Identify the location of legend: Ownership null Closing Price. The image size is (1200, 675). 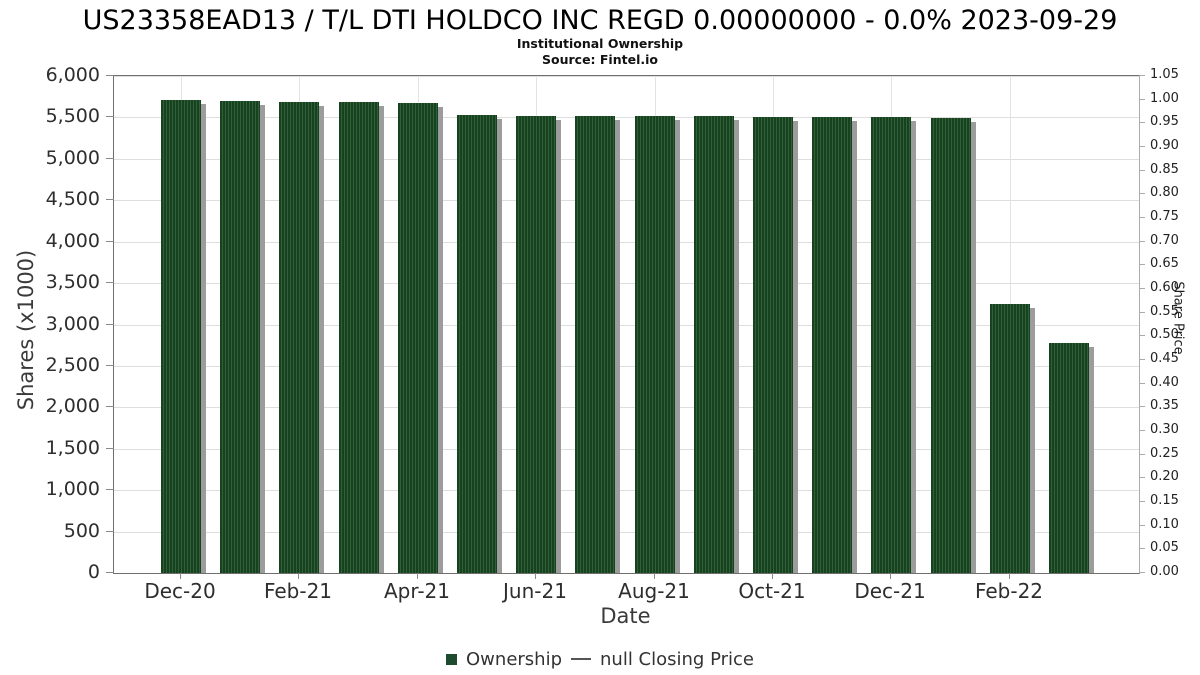
(600, 659).